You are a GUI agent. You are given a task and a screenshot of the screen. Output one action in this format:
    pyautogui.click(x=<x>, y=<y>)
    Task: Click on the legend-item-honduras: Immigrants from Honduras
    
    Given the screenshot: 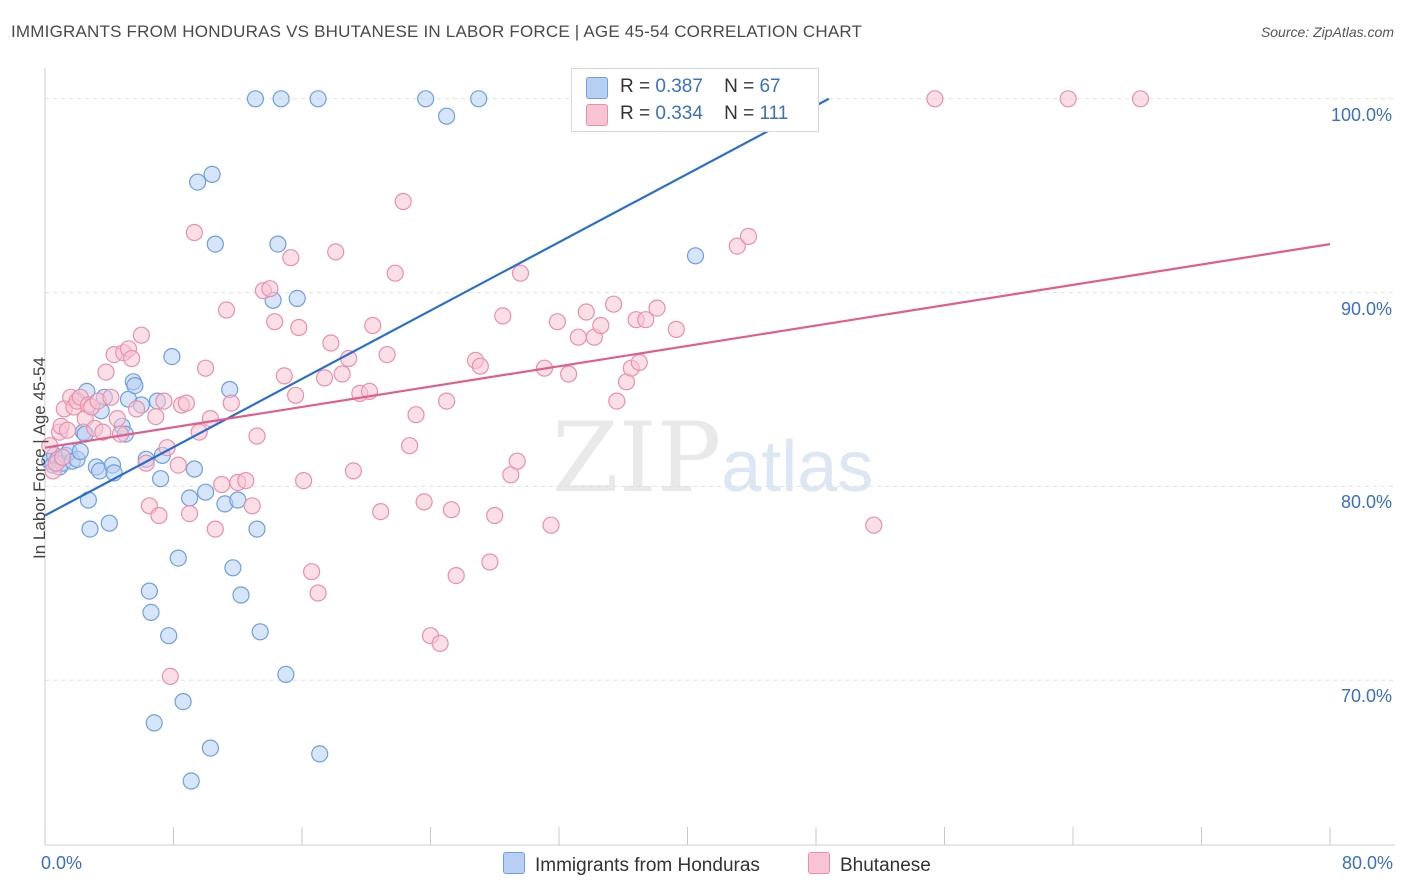 What is the action you would take?
    pyautogui.click(x=631, y=864)
    